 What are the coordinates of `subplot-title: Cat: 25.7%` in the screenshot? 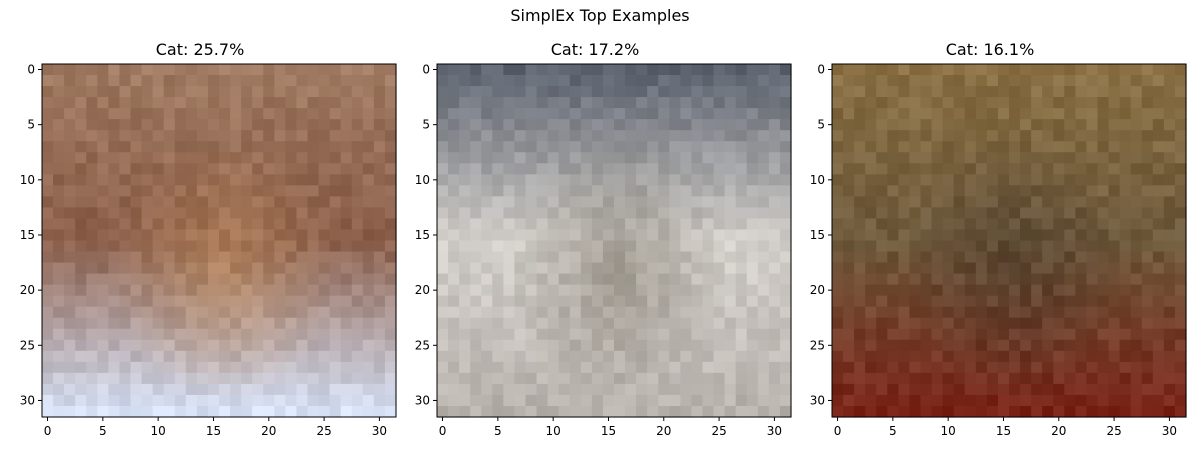 It's located at (200, 49).